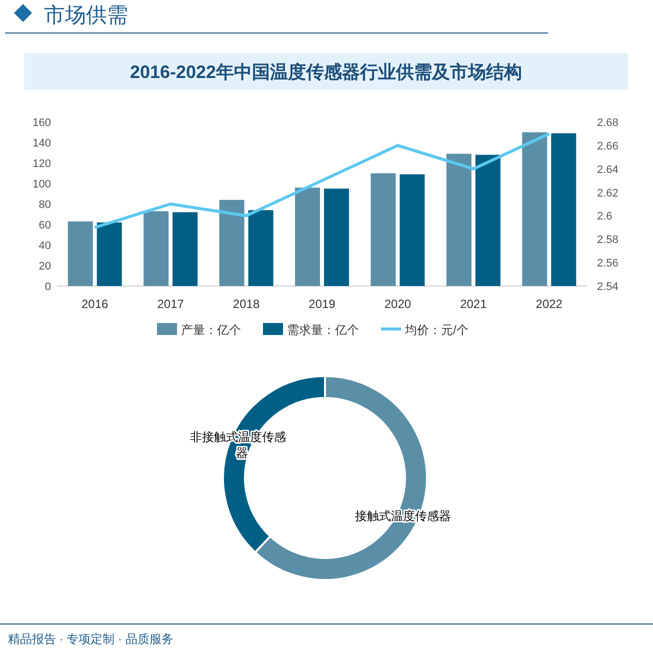 The height and width of the screenshot is (652, 653). I want to click on y-tick-label: 0, so click(47, 287).